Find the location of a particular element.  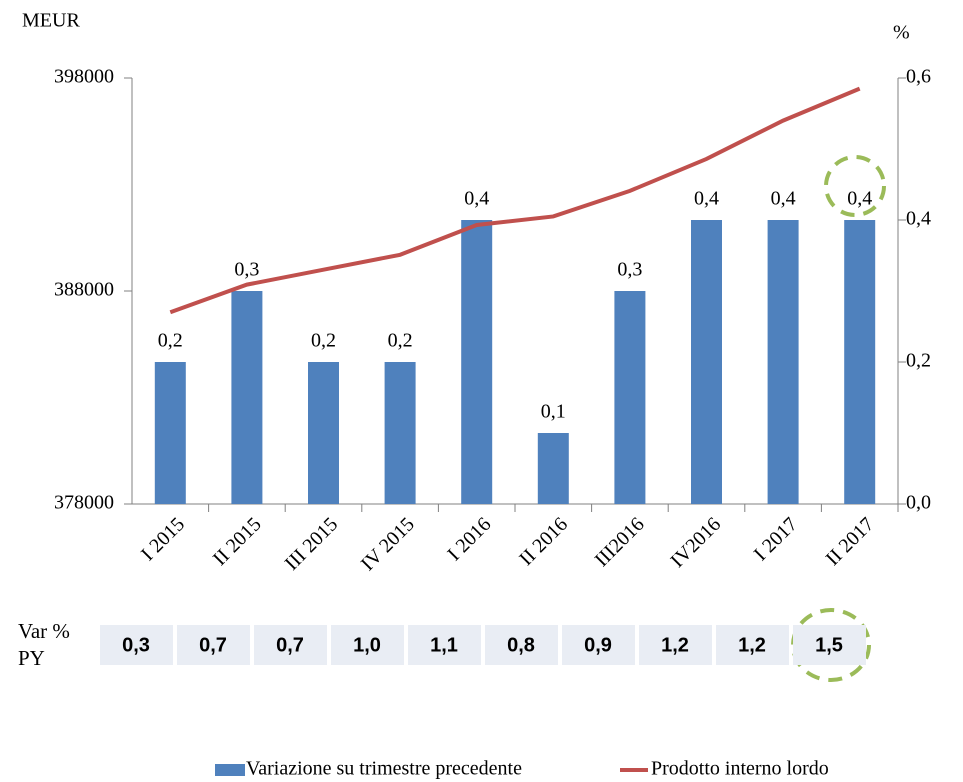

y2-tick-label: 0,0 is located at coordinates (918, 503).